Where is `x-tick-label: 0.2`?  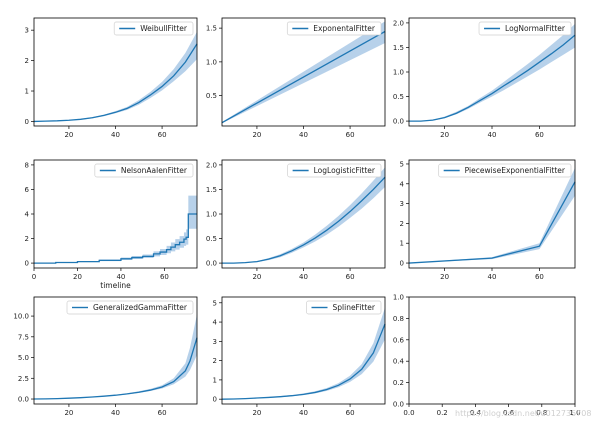
x-tick-label: 0.2 is located at coordinates (442, 413).